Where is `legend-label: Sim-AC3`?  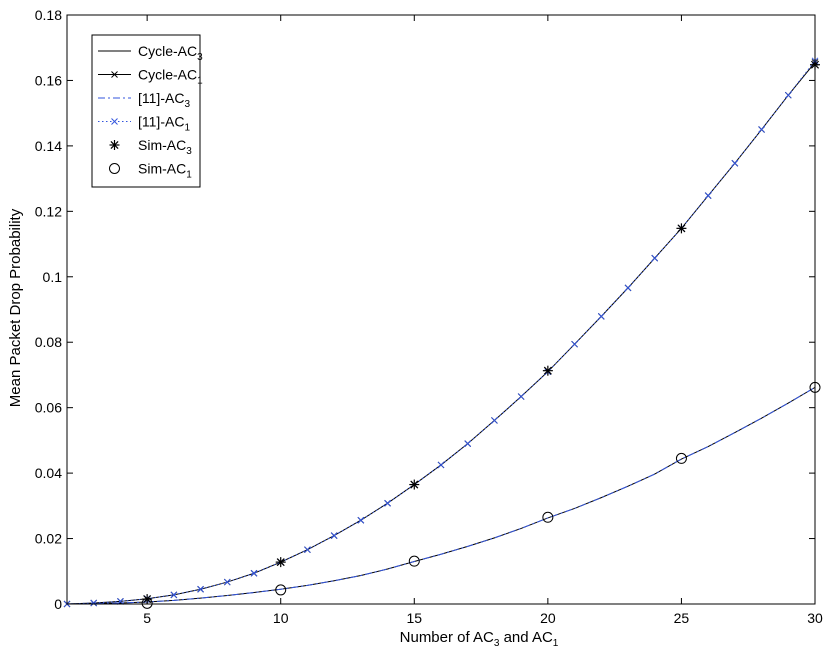
legend-label: Sim-AC3 is located at coordinates (165, 147).